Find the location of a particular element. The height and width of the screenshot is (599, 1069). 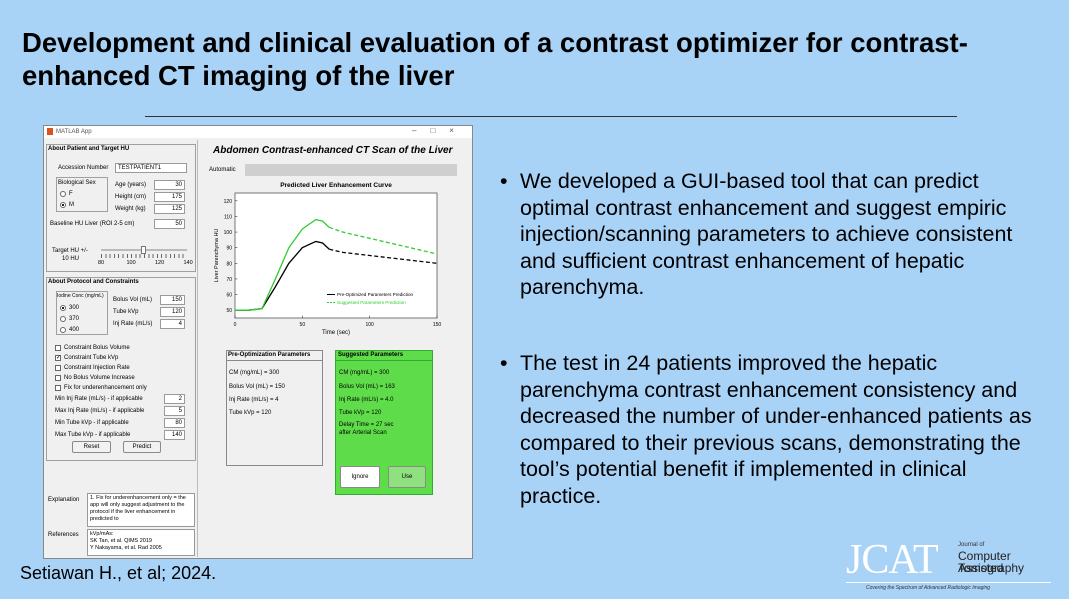

parameter: Delay Time = 27 sec after Arterial Scan is located at coordinates (366, 429).